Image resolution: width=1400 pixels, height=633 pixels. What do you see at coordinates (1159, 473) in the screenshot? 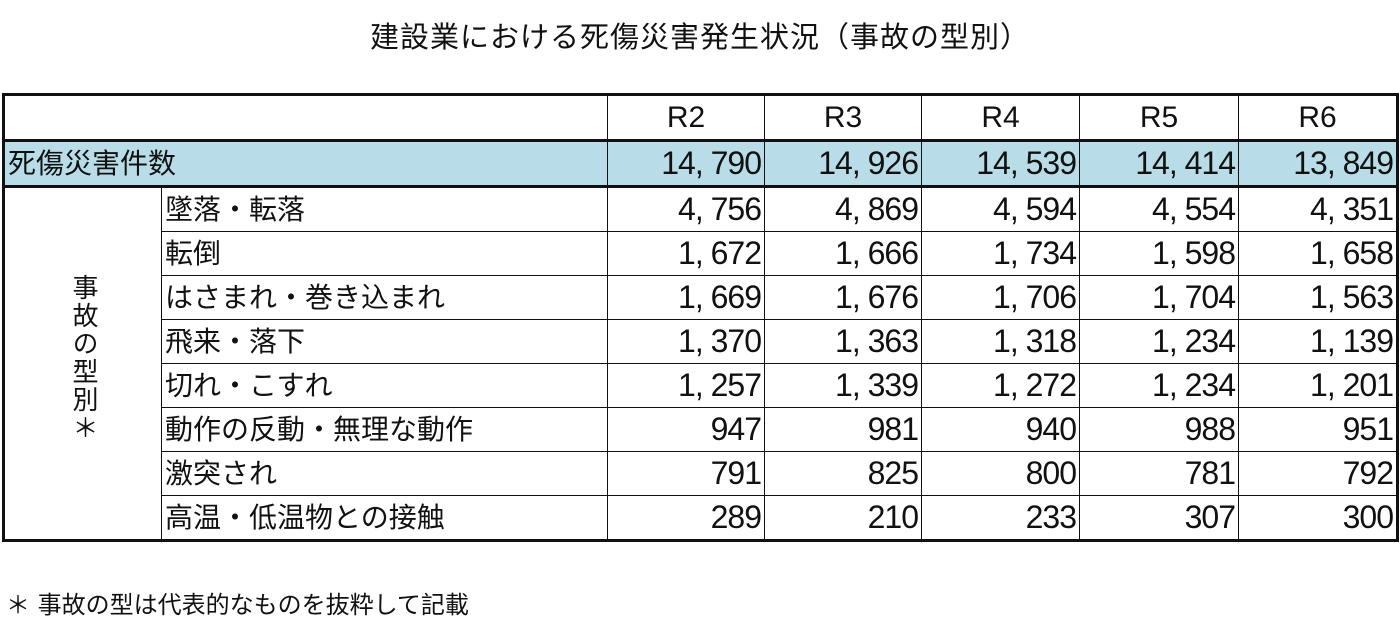
I see `cell-value: 781` at bounding box center [1159, 473].